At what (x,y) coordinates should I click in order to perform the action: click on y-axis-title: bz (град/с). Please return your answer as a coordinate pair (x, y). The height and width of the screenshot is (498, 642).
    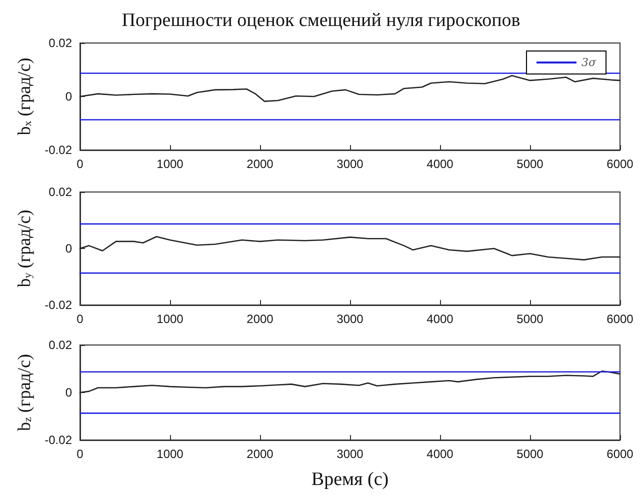
    Looking at the image, I should click on (24, 392).